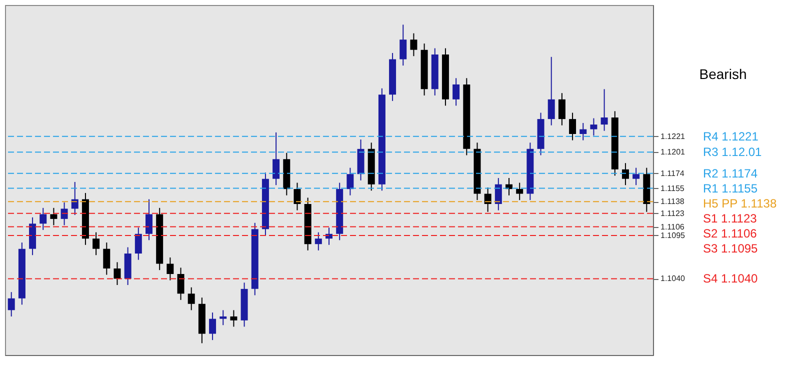 This screenshot has width=800, height=373. I want to click on ref-line-label: S1 1.1123, so click(730, 218).